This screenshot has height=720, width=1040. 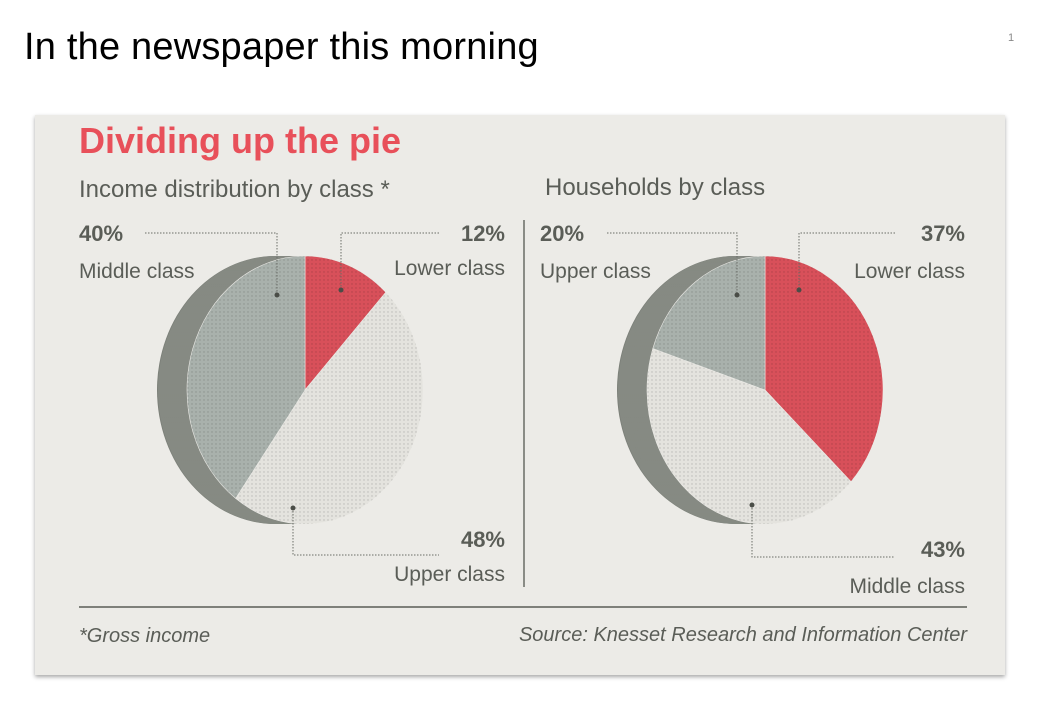 What do you see at coordinates (240, 140) in the screenshot?
I see `headline: Dividing up the pie` at bounding box center [240, 140].